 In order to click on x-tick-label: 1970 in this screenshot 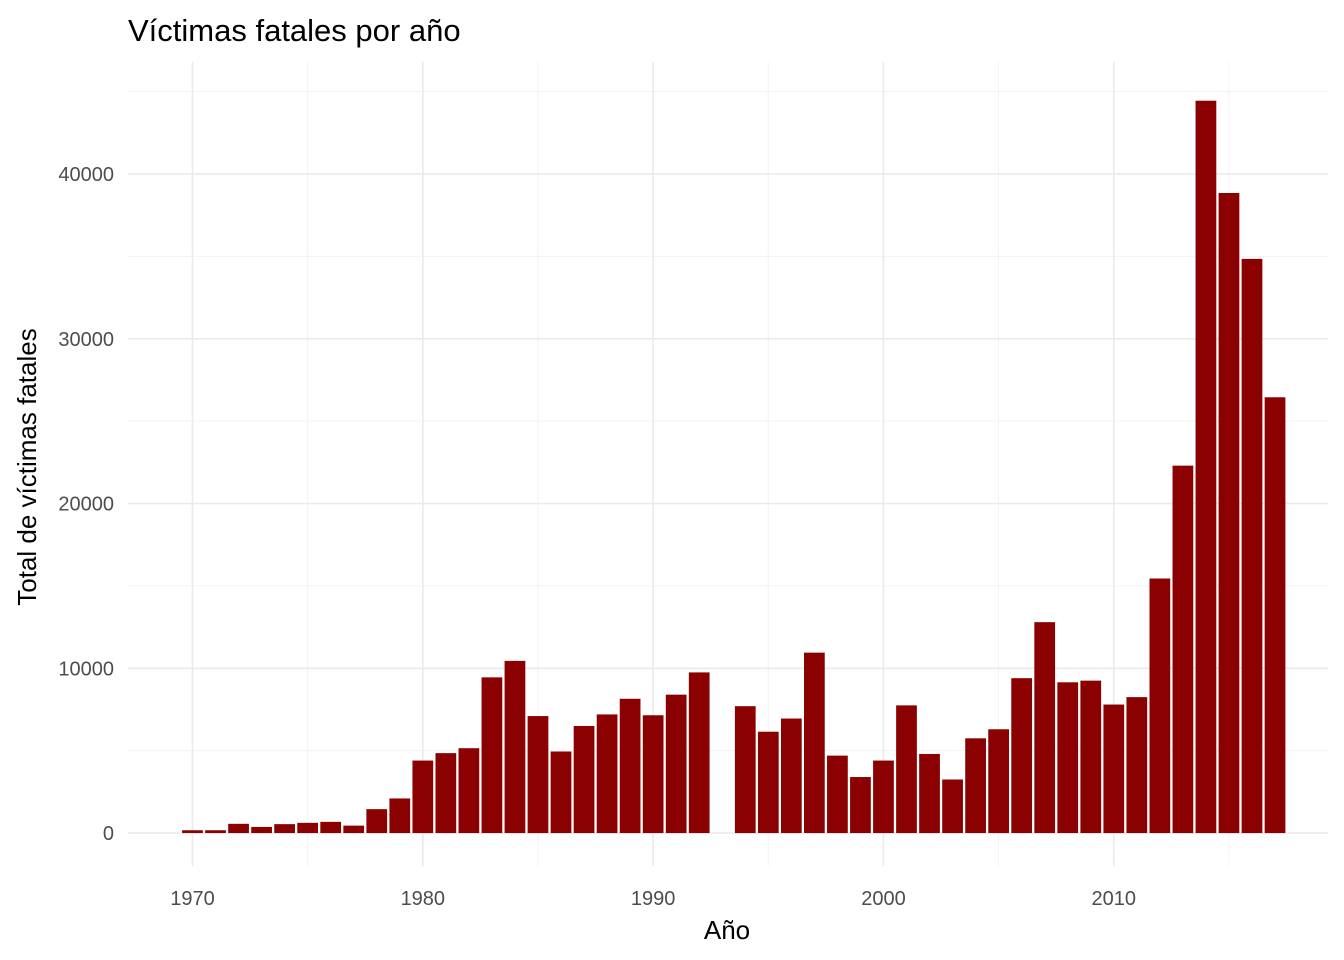, I will do `click(192, 899)`.